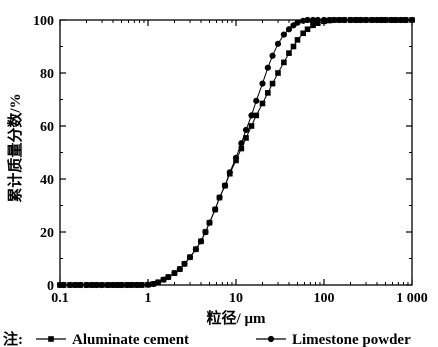 The width and height of the screenshot is (438, 347). I want to click on legend-label-limestone-powder: Limestone powder, so click(351, 339).